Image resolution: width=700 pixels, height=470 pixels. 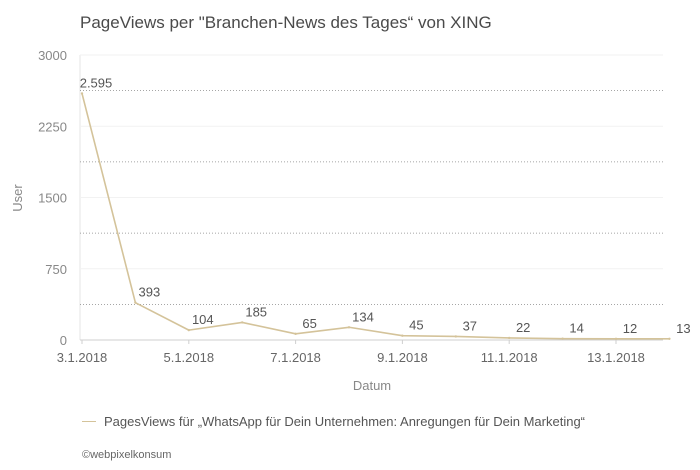 What do you see at coordinates (402, 357) in the screenshot?
I see `x-tick-label: 9.1.2018` at bounding box center [402, 357].